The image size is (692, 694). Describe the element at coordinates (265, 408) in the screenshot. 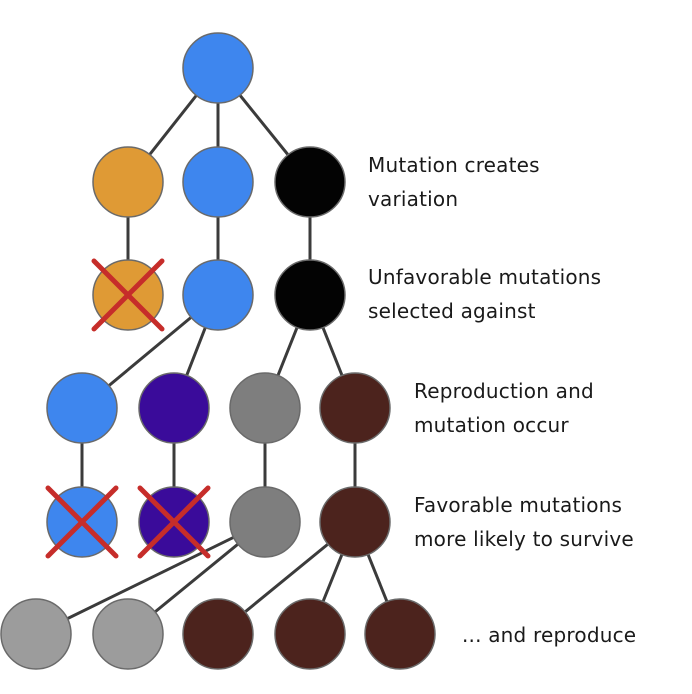

I see `node-g3-gray` at that location.